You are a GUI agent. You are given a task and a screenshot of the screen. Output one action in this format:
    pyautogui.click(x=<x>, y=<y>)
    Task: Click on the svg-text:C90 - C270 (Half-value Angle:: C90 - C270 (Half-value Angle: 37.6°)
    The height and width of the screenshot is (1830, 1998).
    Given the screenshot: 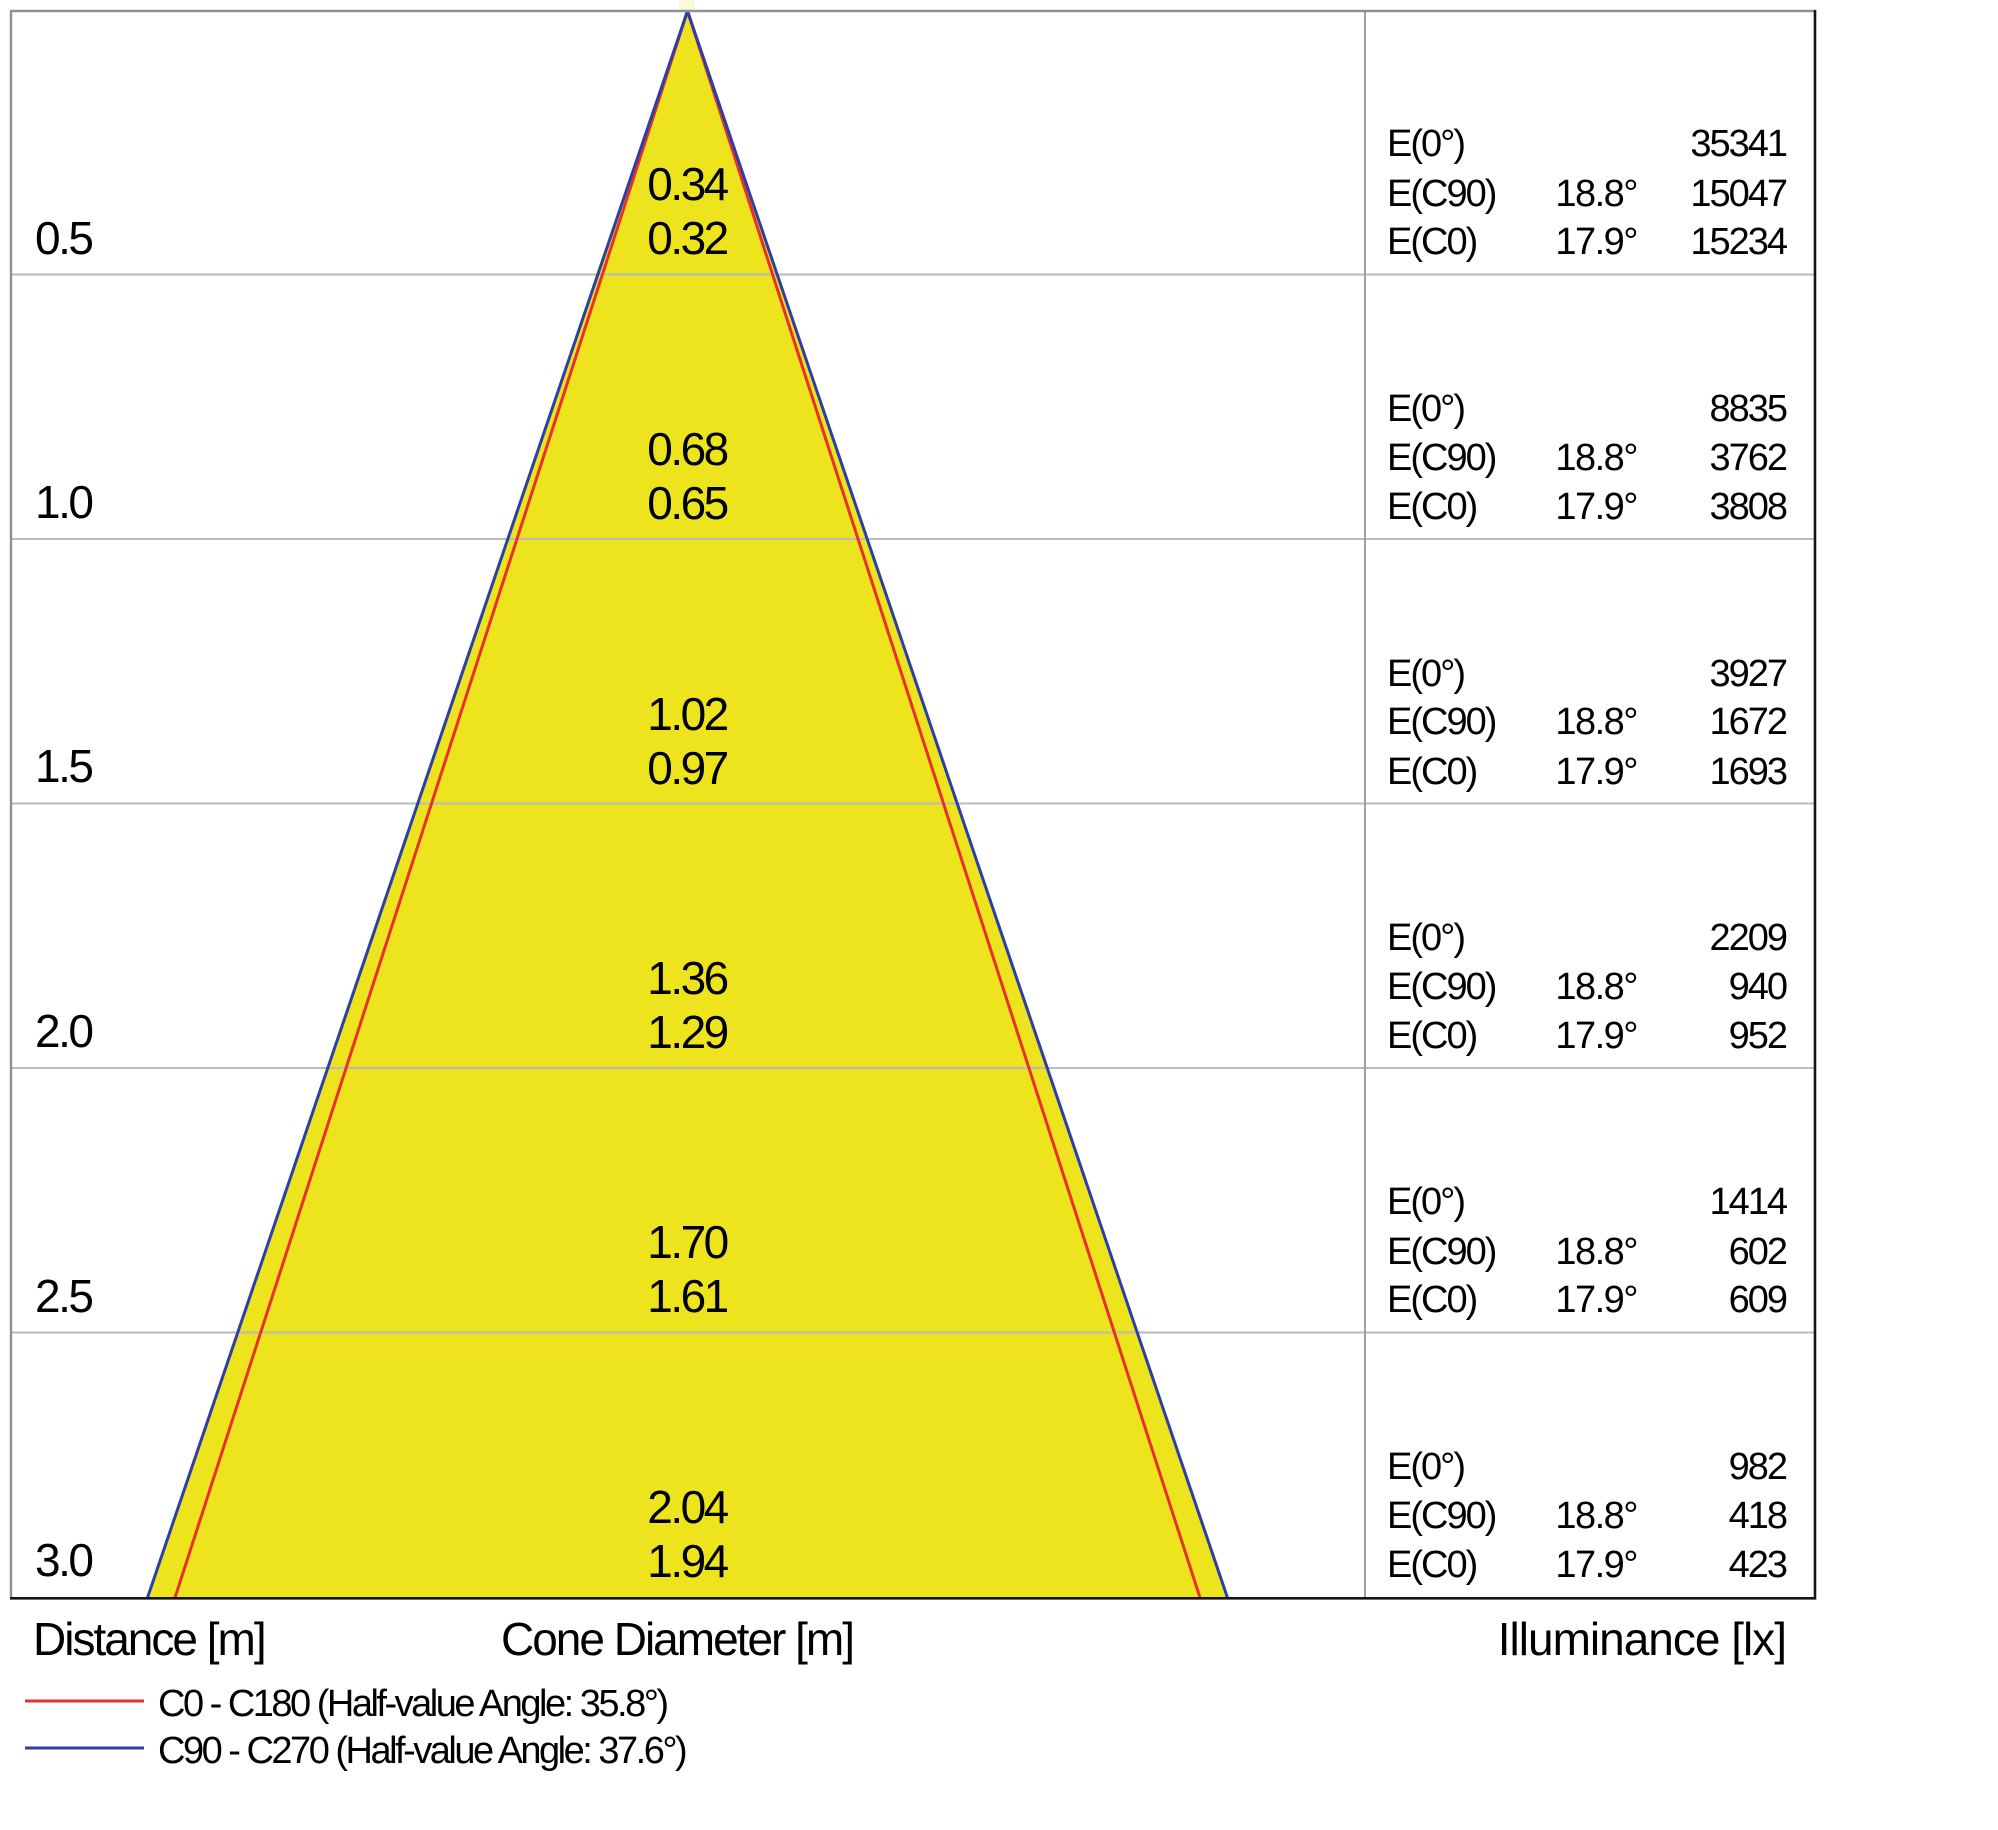 What is the action you would take?
    pyautogui.click(x=422, y=1751)
    